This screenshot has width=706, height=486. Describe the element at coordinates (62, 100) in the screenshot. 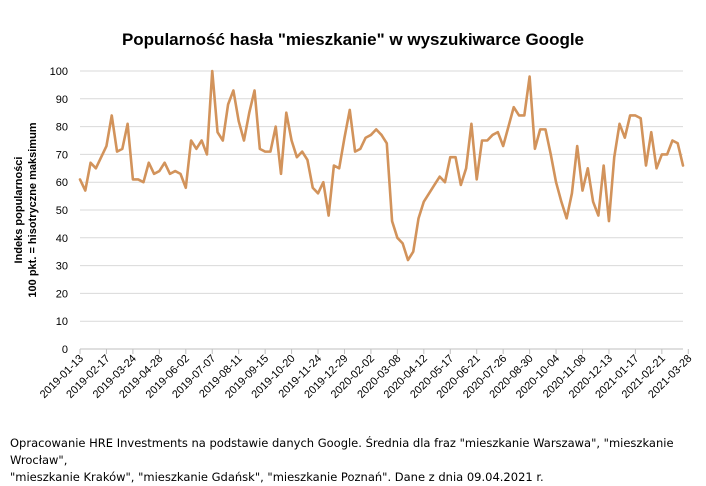

I see `y-tick-label: 90` at that location.